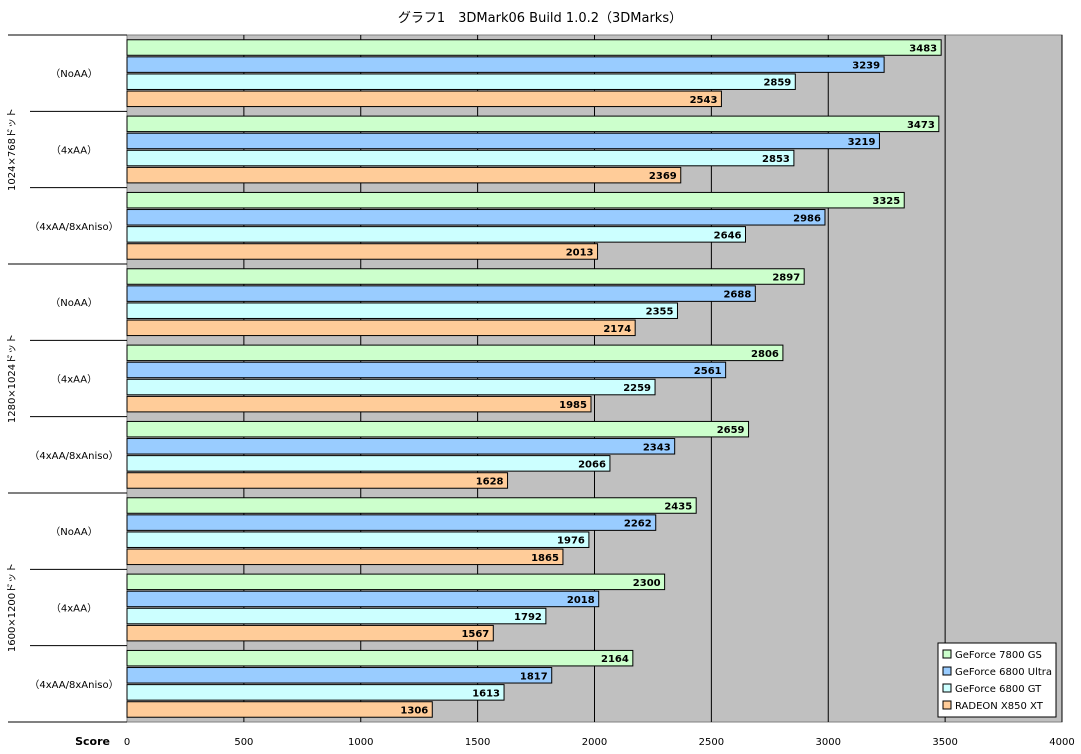  I want to click on bar-value-label: 2806, so click(765, 354).